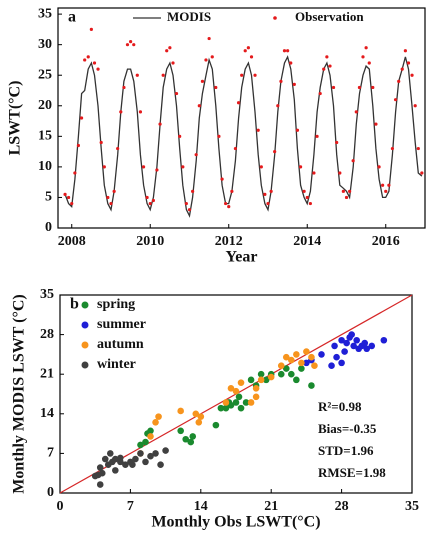  I want to click on stat-annotation: STD=1.96, so click(346, 450).